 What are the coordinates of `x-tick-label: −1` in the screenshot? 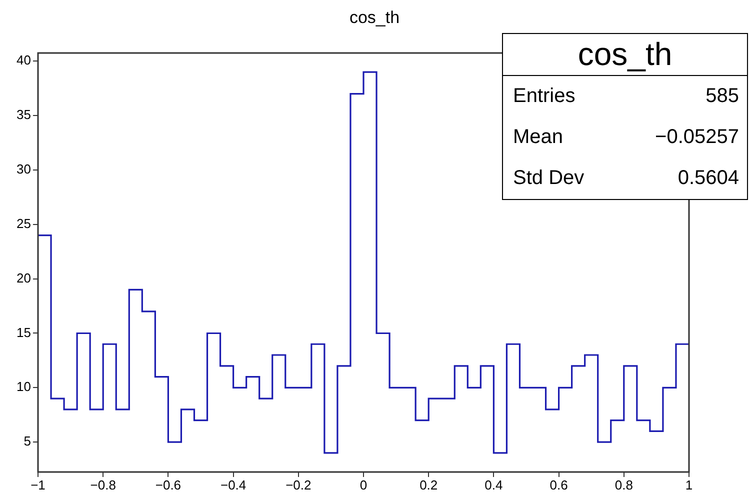 It's located at (38, 484).